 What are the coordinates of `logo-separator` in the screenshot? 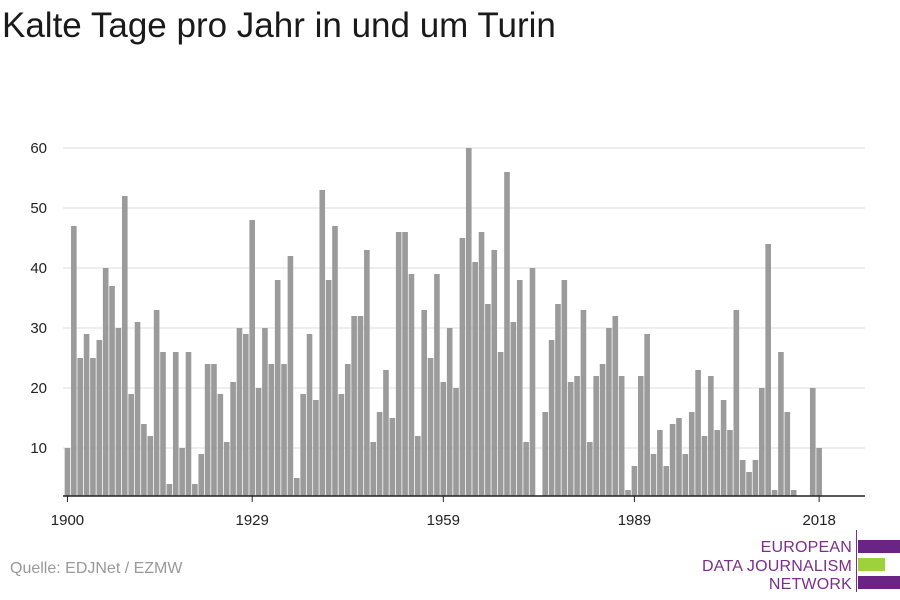 It's located at (856, 561).